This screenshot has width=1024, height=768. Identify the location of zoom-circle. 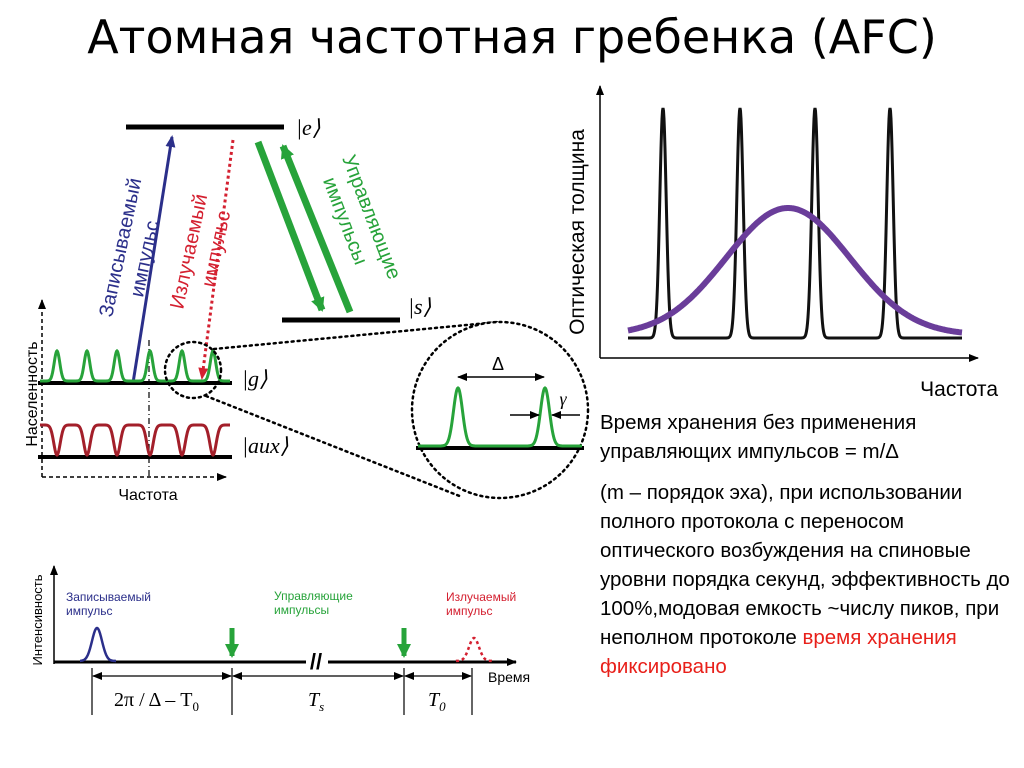
(500, 410).